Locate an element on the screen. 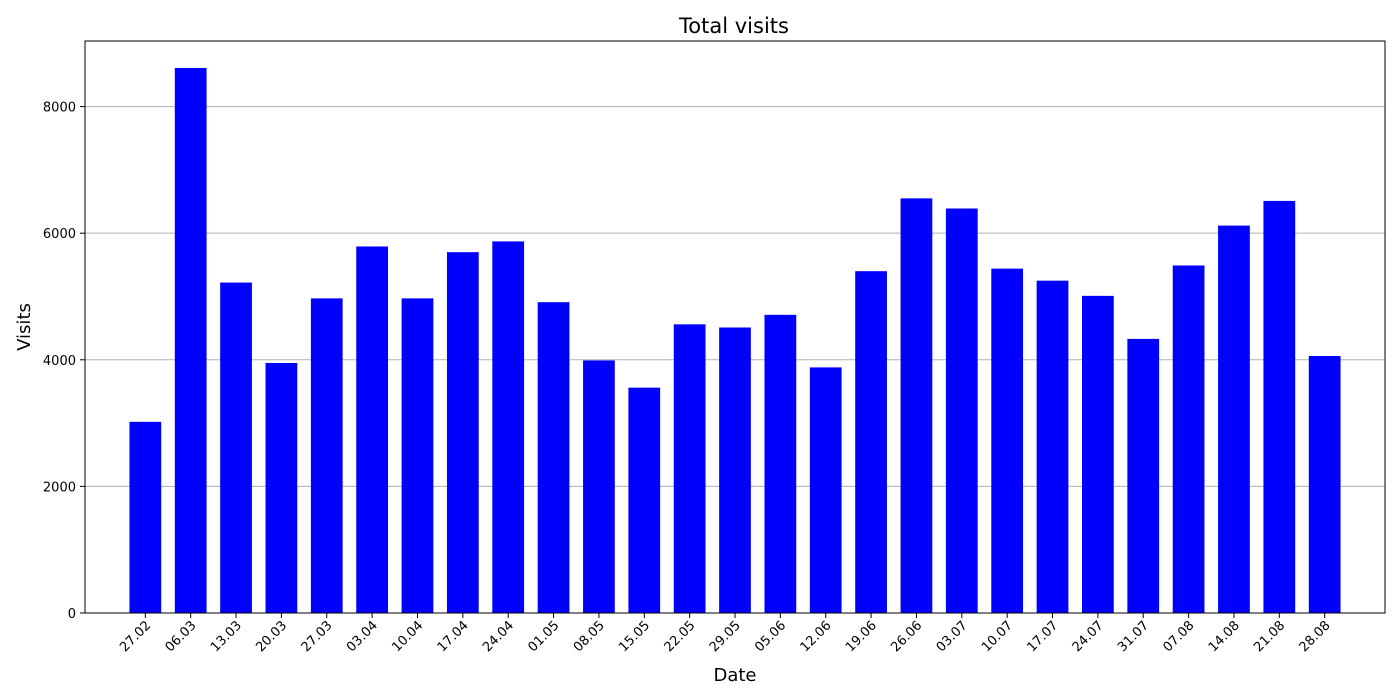  bar-28.08 is located at coordinates (1324, 484).